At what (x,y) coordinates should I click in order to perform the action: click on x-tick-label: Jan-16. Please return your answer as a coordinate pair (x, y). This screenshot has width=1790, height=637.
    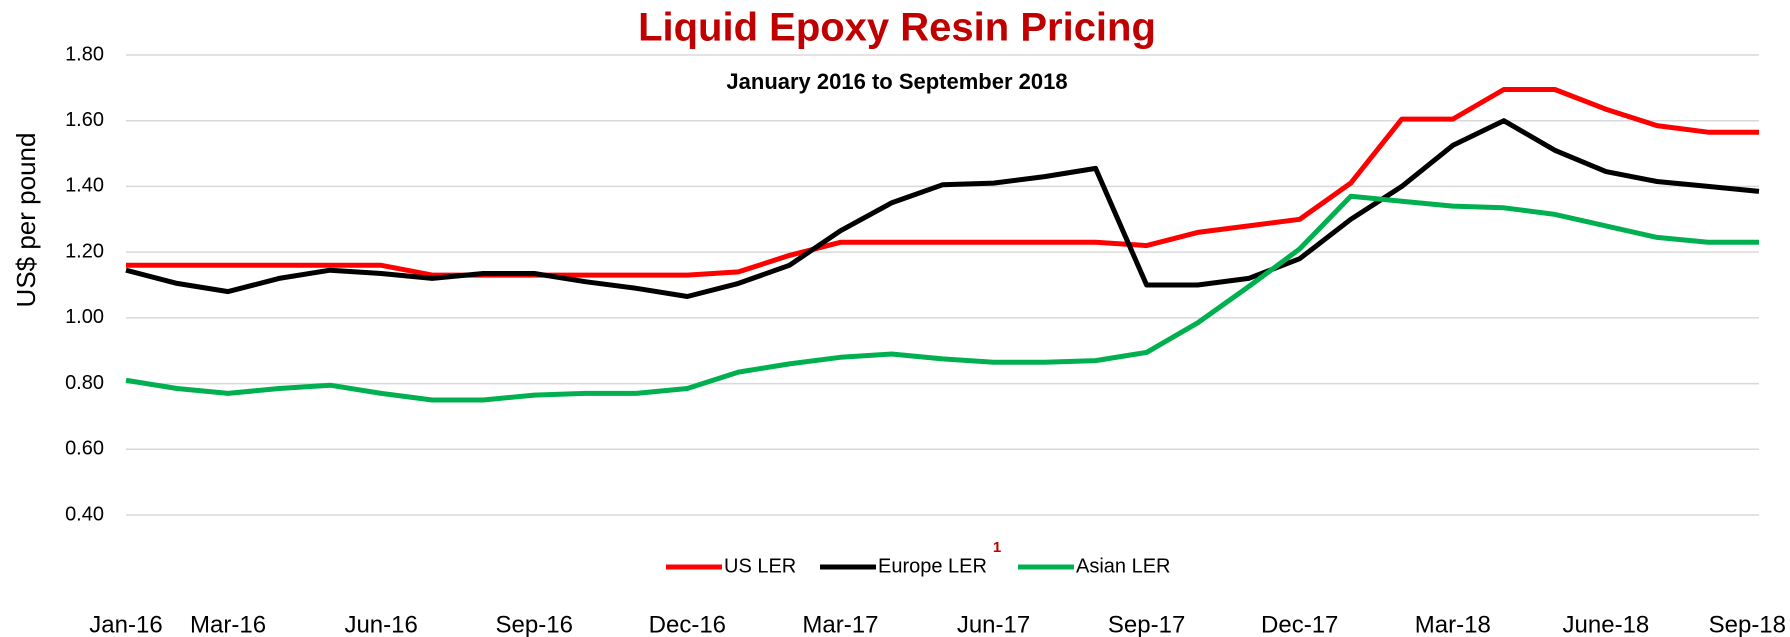
    Looking at the image, I should click on (125, 624).